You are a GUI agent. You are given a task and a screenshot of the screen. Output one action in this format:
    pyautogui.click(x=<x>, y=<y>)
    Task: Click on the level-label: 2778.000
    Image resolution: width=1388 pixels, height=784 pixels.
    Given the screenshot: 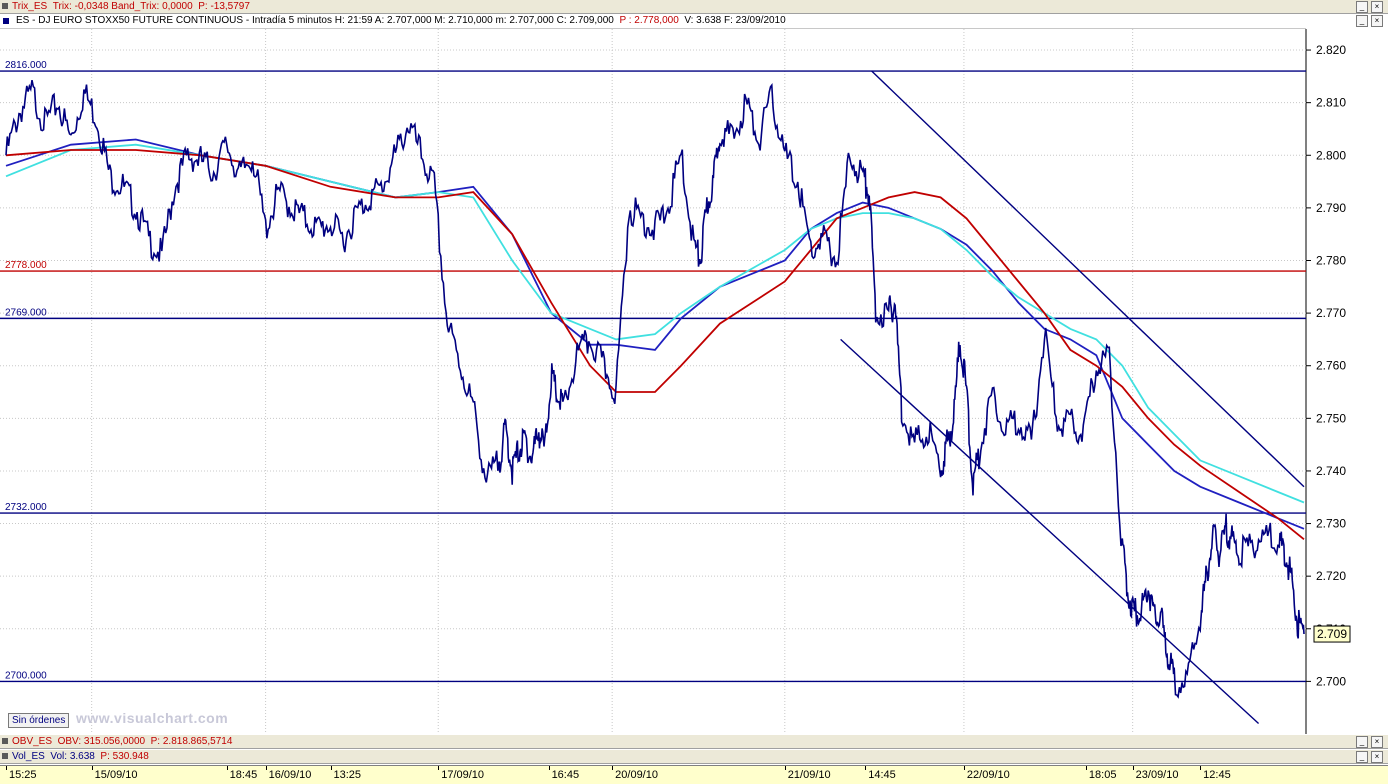 What is the action you would take?
    pyautogui.click(x=26, y=265)
    